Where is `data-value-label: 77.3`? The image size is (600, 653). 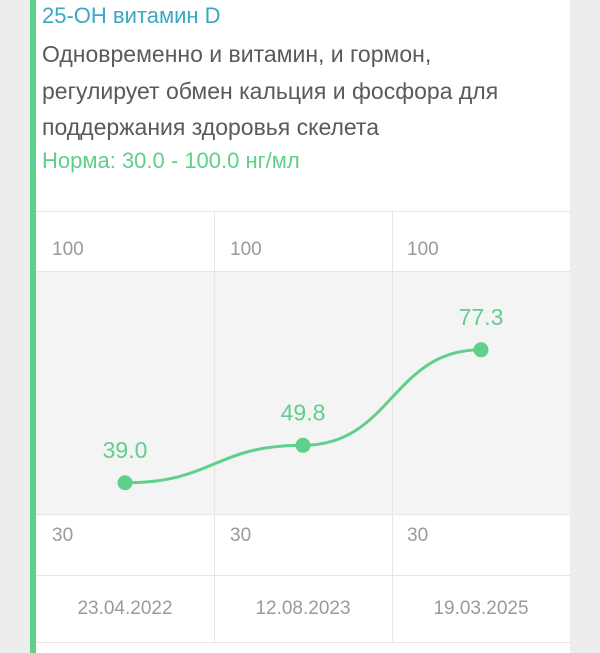 data-value-label: 77.3 is located at coordinates (481, 317).